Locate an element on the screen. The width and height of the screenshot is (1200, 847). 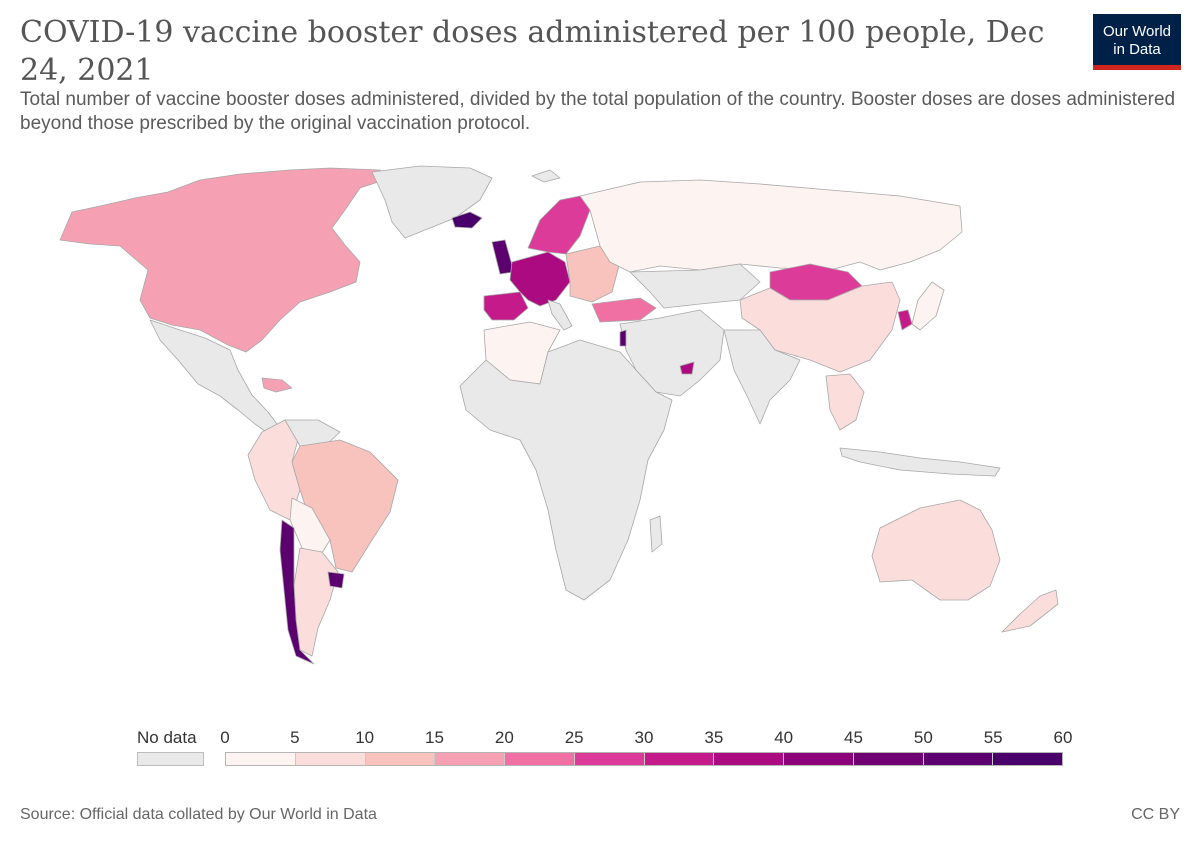
legend-no-data-swatch is located at coordinates (170, 759).